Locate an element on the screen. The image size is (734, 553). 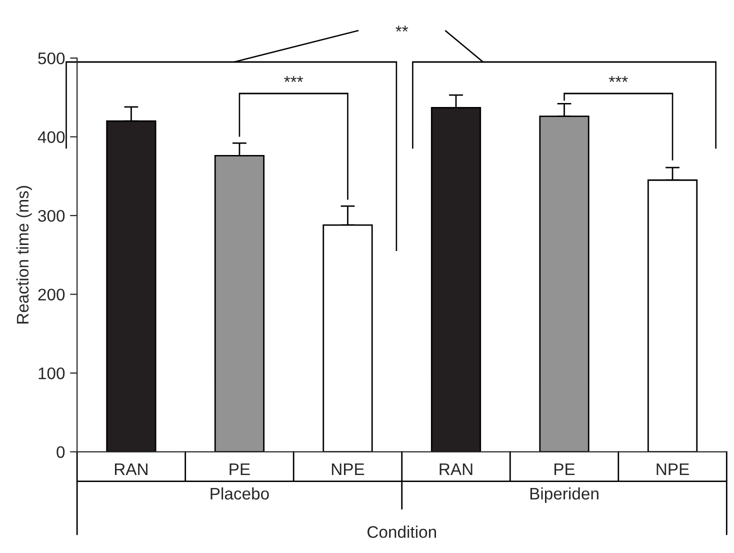
y-tick-label: 400 is located at coordinates (51, 137).